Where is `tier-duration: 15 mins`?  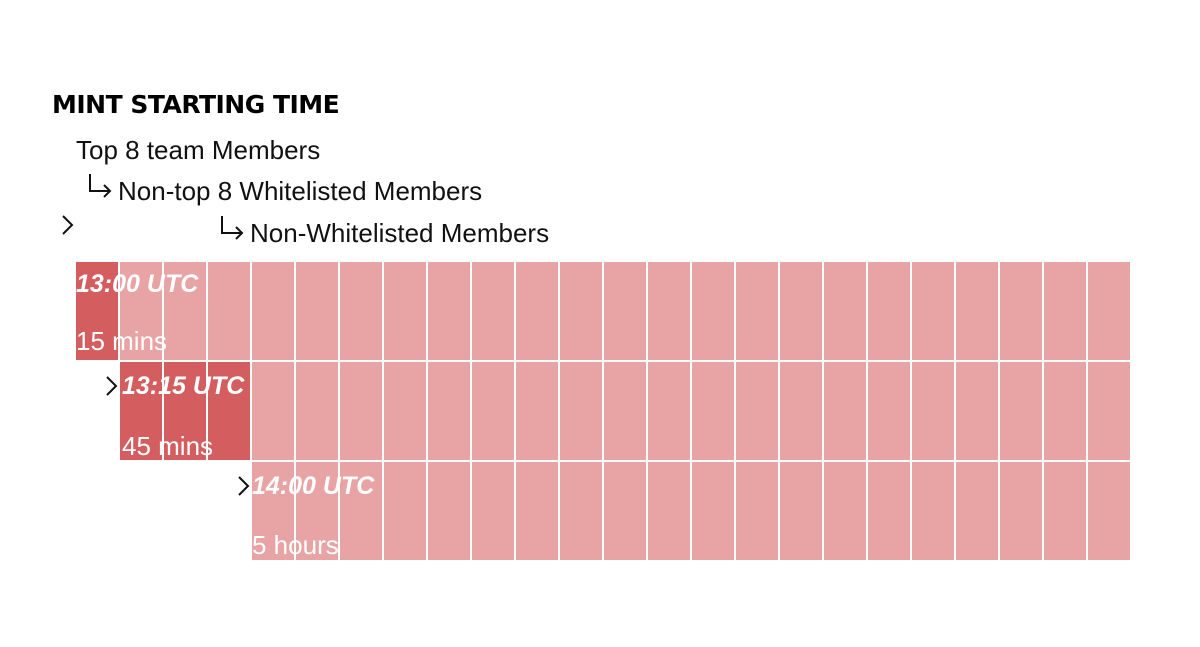
tier-duration: 15 mins is located at coordinates (122, 341).